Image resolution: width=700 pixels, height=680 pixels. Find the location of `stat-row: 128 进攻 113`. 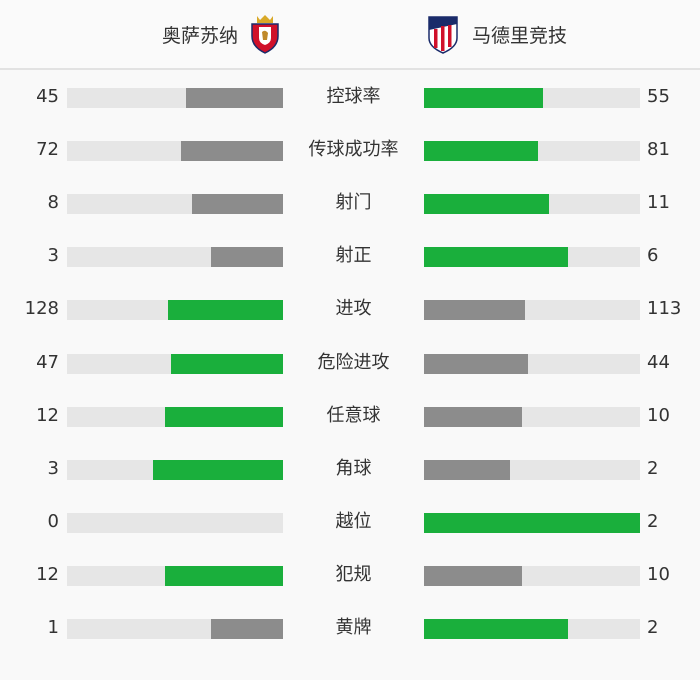

stat-row: 128 进攻 113 is located at coordinates (350, 309).